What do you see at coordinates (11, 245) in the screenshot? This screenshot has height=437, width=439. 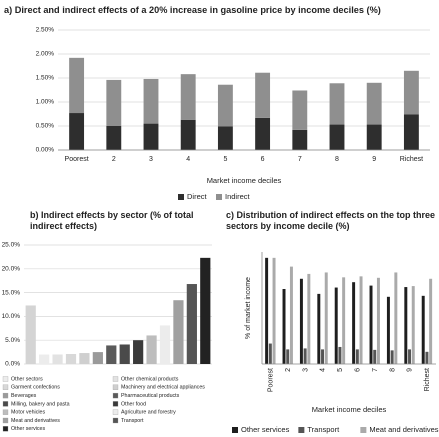 I see `y-tick-label: 25.0%` at bounding box center [11, 245].